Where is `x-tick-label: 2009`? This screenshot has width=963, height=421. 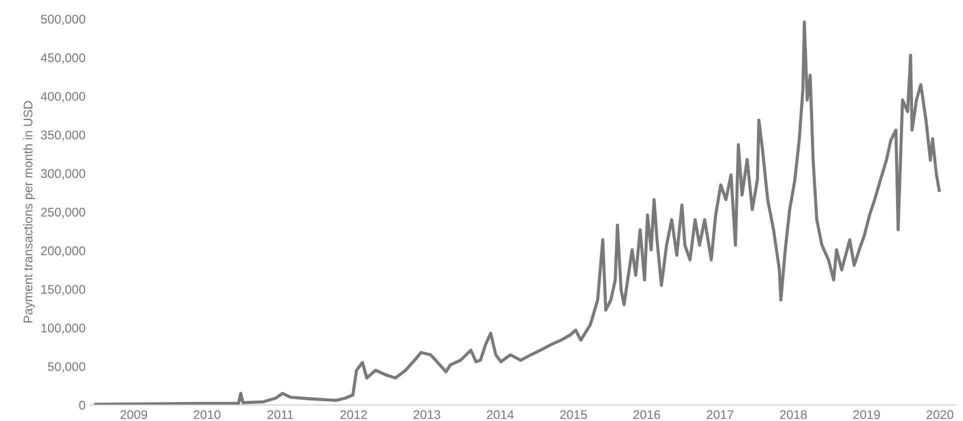 x-tick-label: 2009 is located at coordinates (134, 415).